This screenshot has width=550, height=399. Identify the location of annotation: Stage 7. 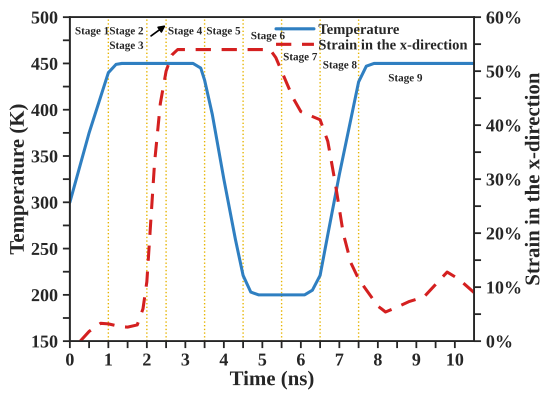
(301, 57).